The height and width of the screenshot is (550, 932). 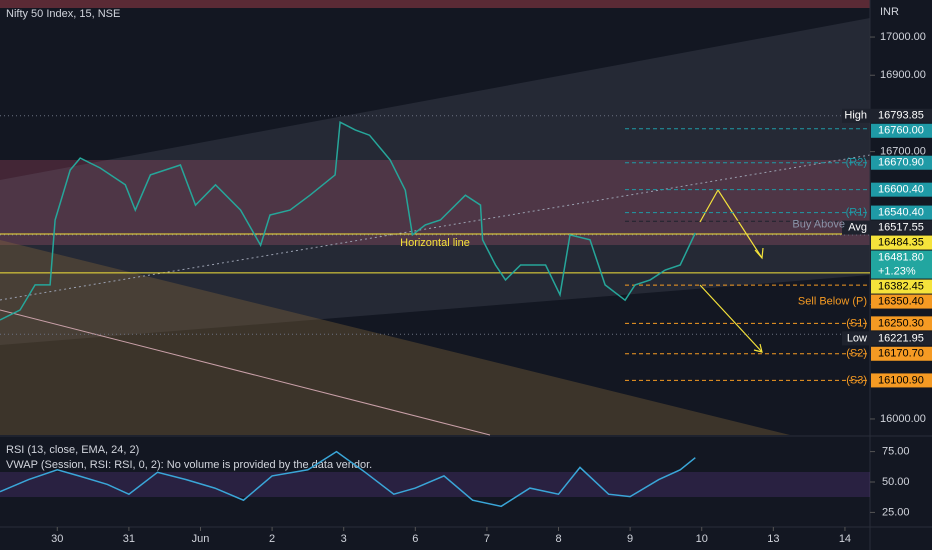 I want to click on level-tag: (R1), so click(x=856, y=212).